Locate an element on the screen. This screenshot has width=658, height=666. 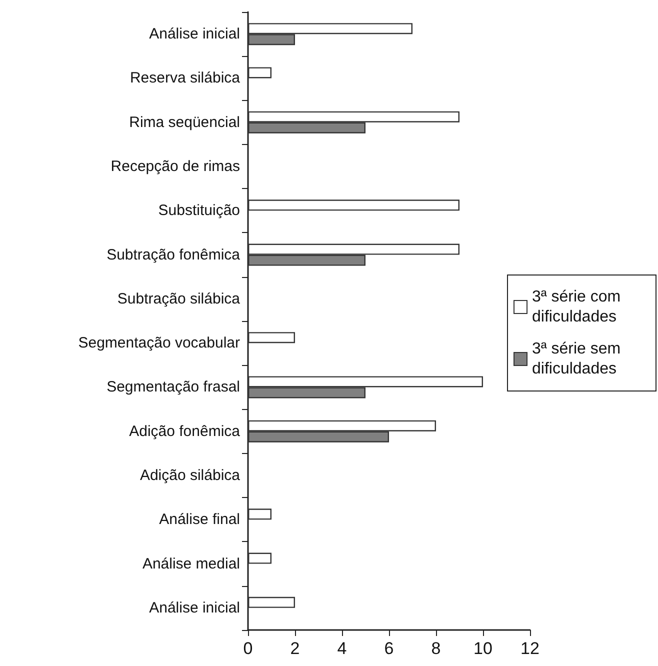
y-tick-label: Rima seqüencial is located at coordinates (184, 122).